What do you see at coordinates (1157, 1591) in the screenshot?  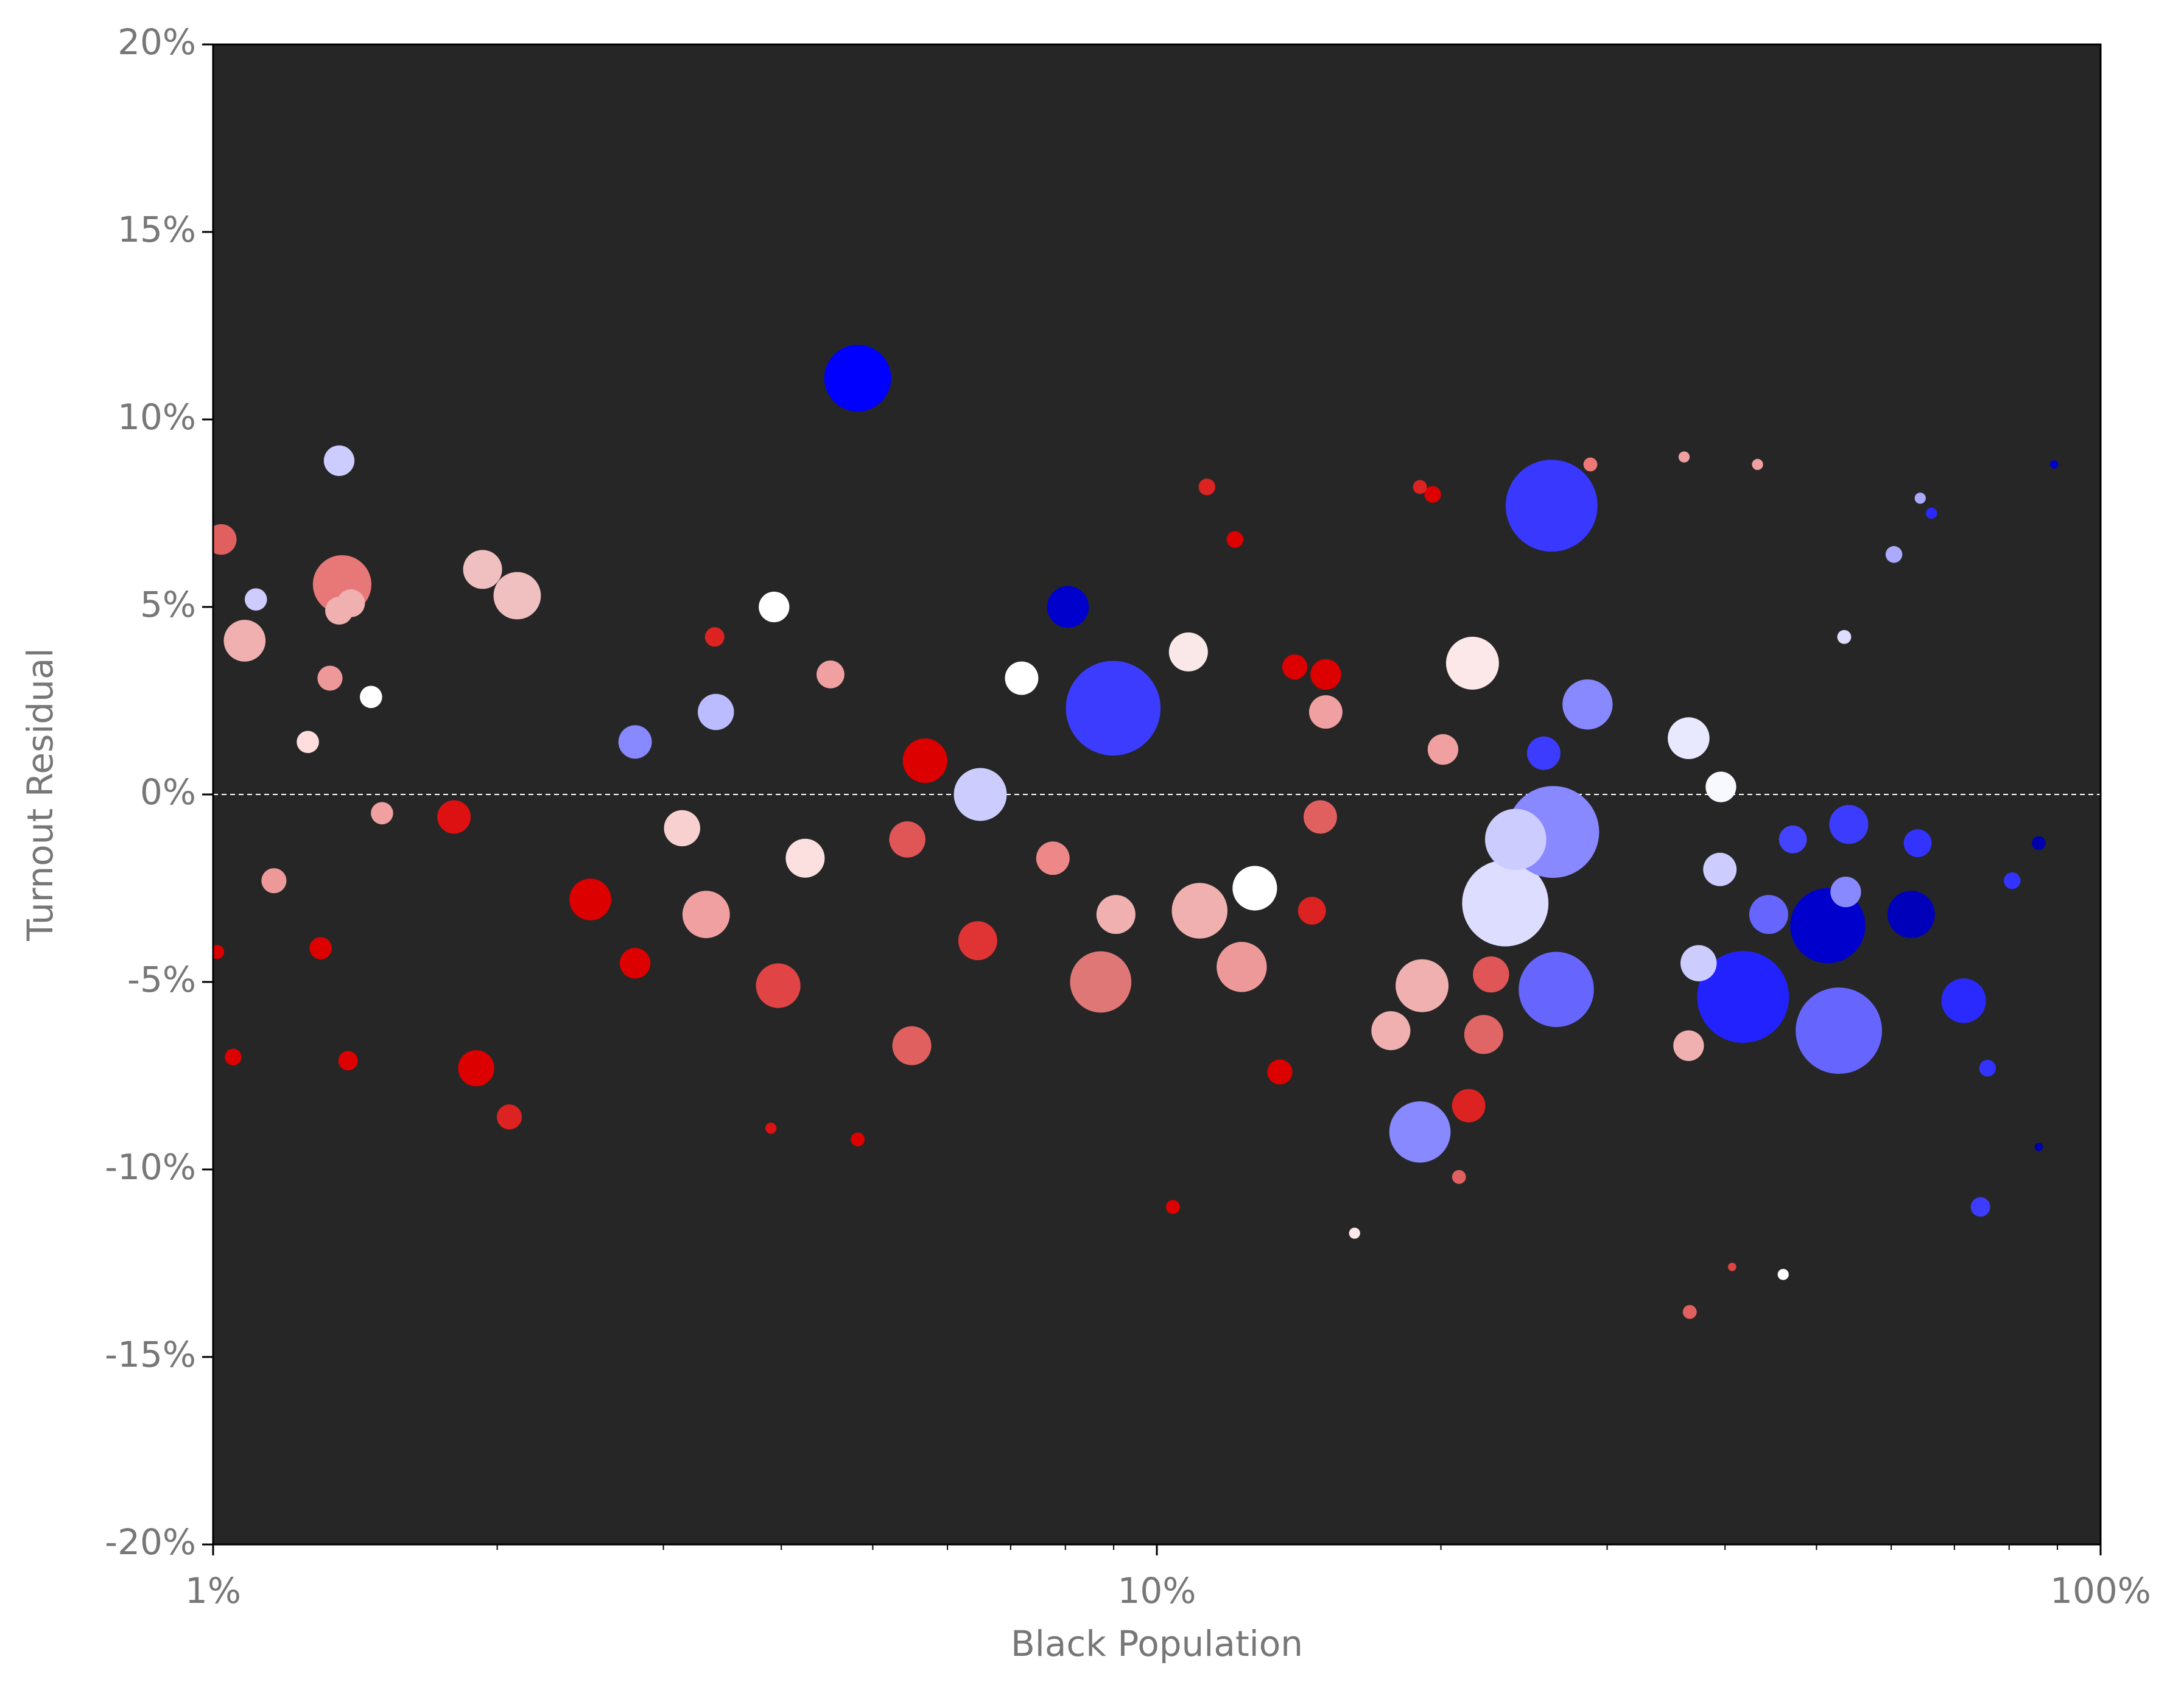 I see `x-tick-label: 10%` at bounding box center [1157, 1591].